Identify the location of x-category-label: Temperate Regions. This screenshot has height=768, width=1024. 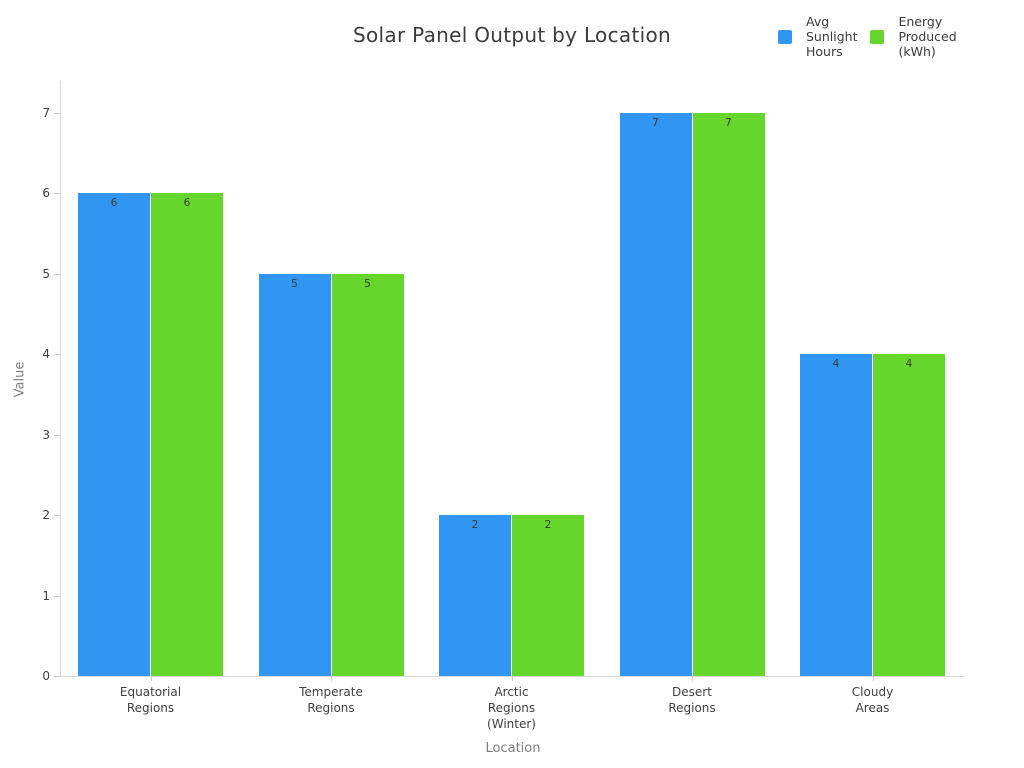
(331, 700).